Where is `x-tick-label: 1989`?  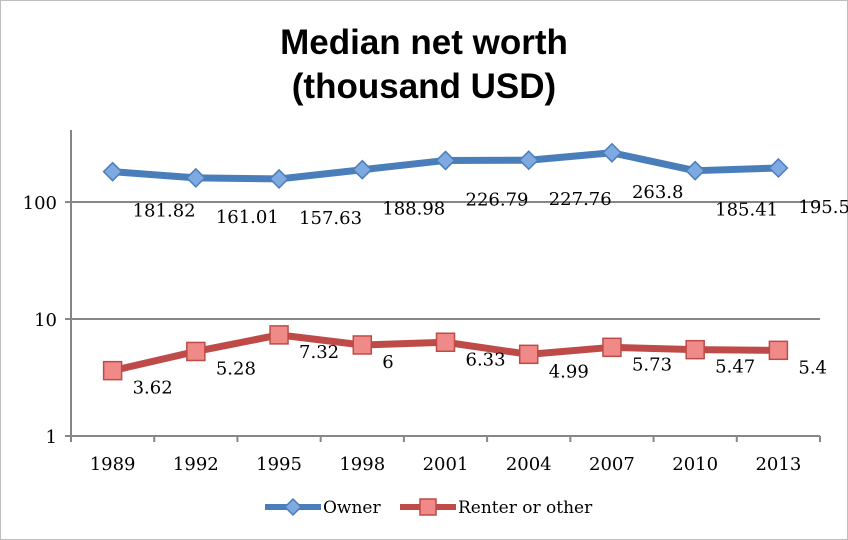 x-tick-label: 1989 is located at coordinates (113, 464).